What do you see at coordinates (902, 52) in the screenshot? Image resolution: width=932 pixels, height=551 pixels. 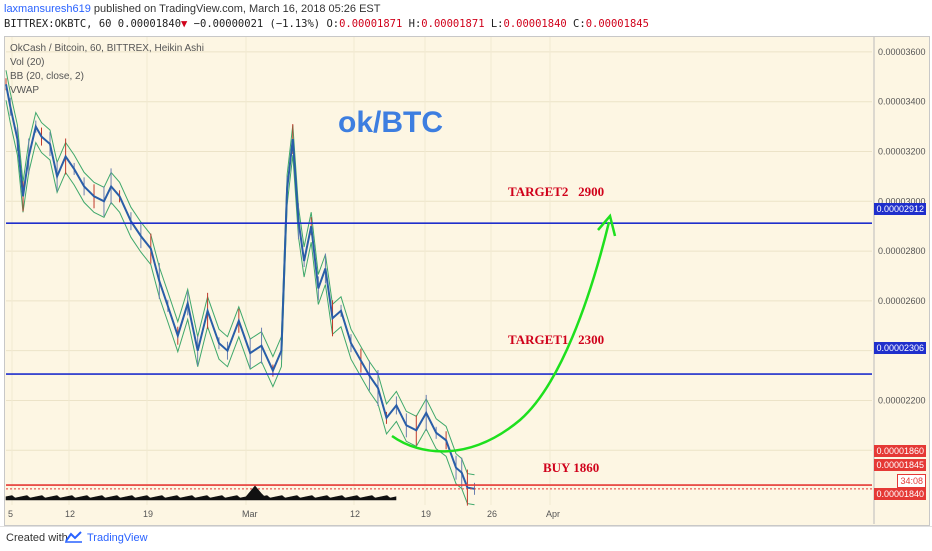 I see `y-tick-label: 0.00003600` at bounding box center [902, 52].